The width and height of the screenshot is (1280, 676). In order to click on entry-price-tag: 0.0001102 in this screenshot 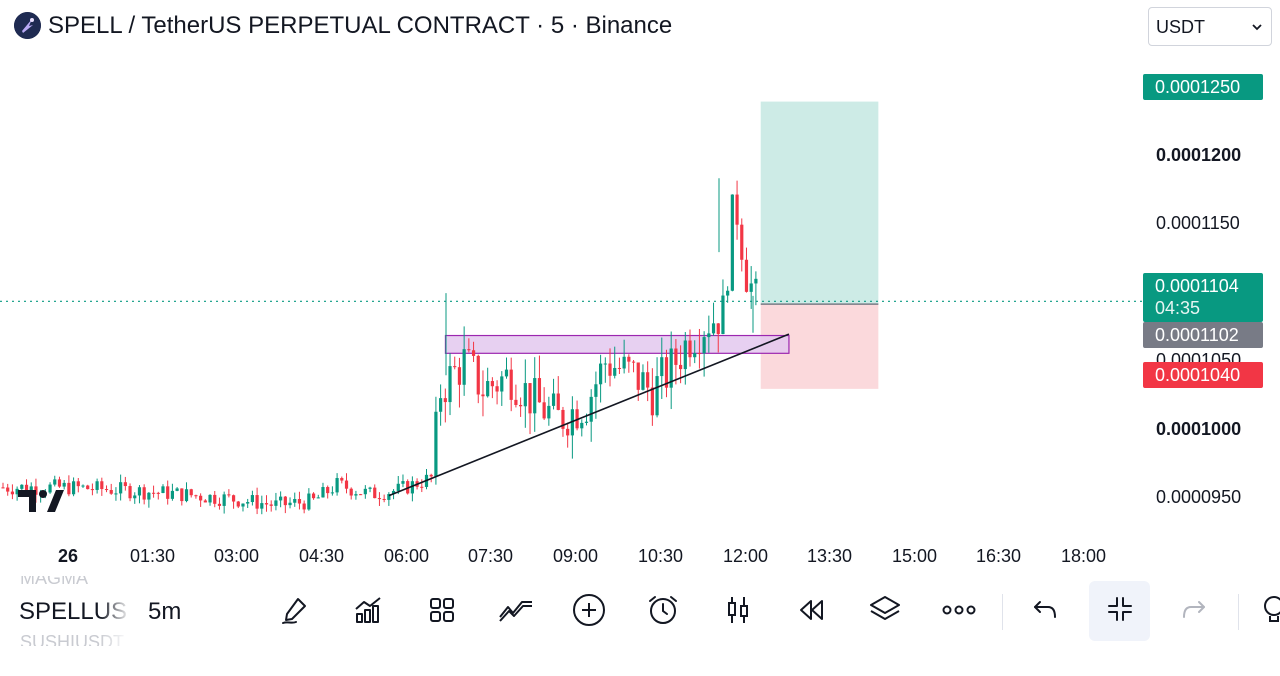, I will do `click(1203, 335)`.